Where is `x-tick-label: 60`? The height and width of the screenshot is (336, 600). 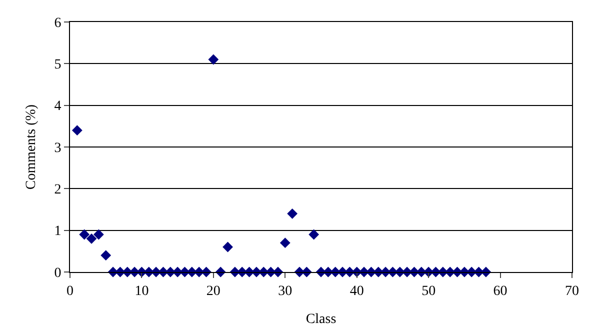
x-tick-label: 60 is located at coordinates (500, 291).